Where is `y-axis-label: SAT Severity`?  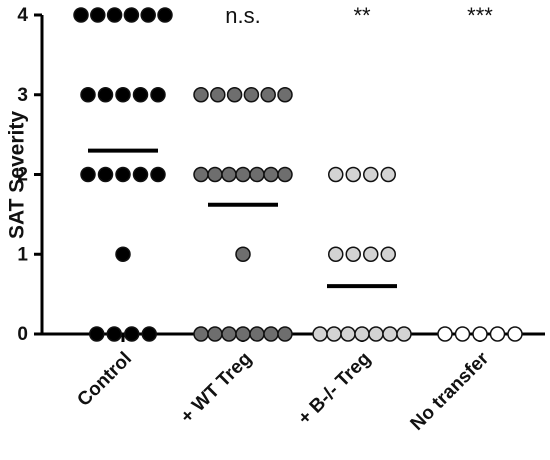
y-axis-label: SAT Severity is located at coordinates (17, 175).